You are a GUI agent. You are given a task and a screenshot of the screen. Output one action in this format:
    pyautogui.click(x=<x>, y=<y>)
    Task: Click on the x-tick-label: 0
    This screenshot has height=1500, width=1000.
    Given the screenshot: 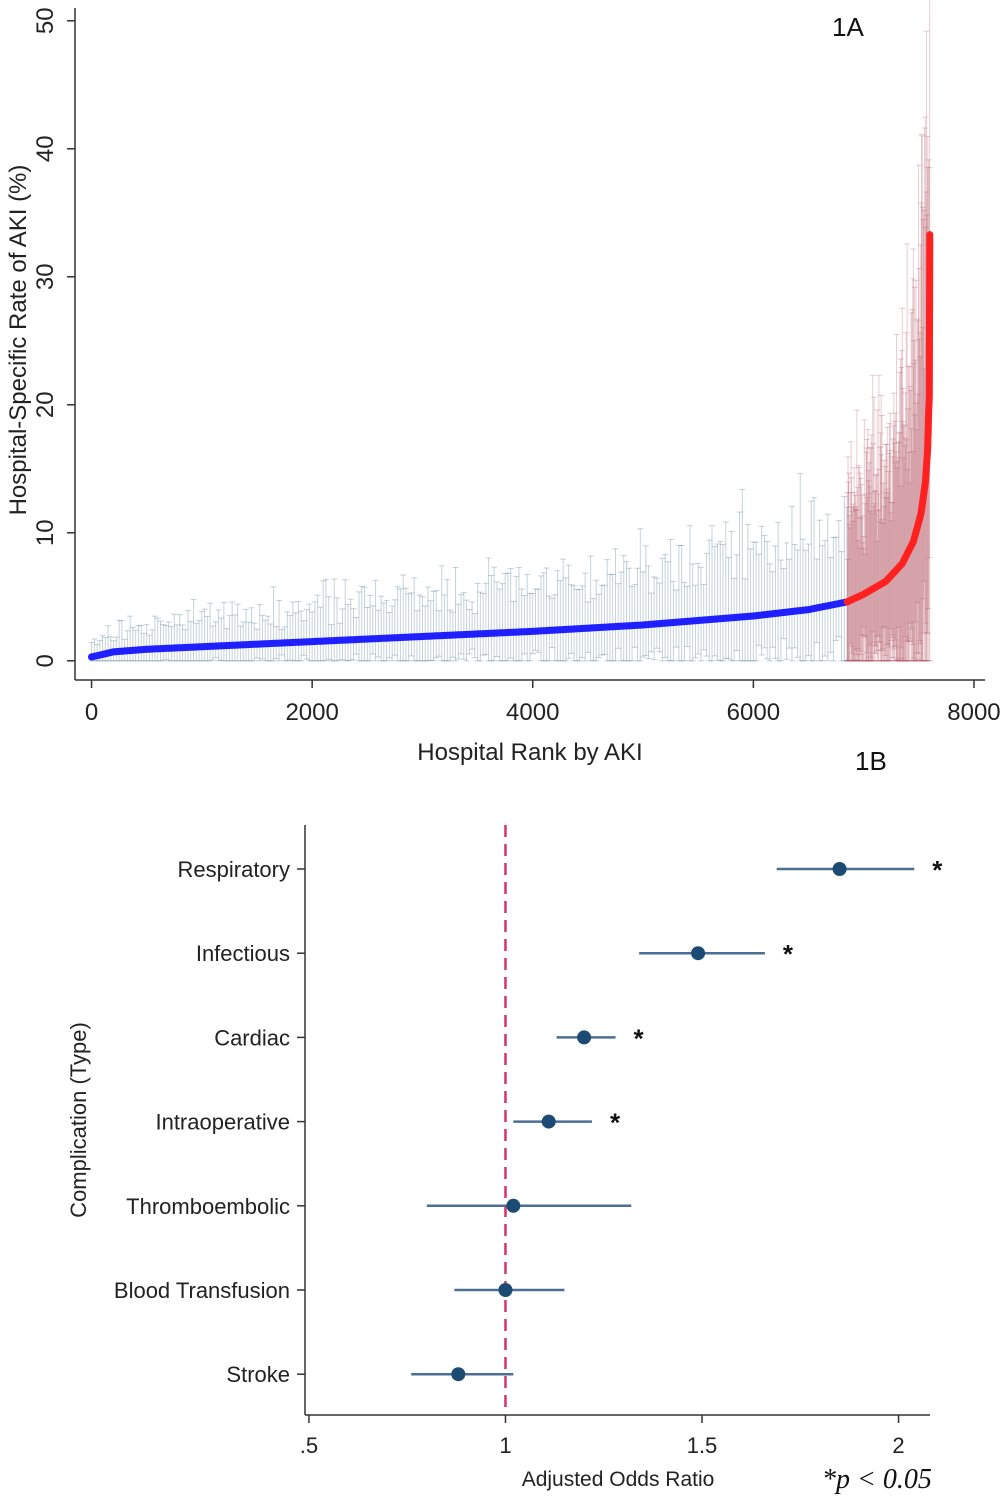 What is the action you would take?
    pyautogui.click(x=91, y=712)
    